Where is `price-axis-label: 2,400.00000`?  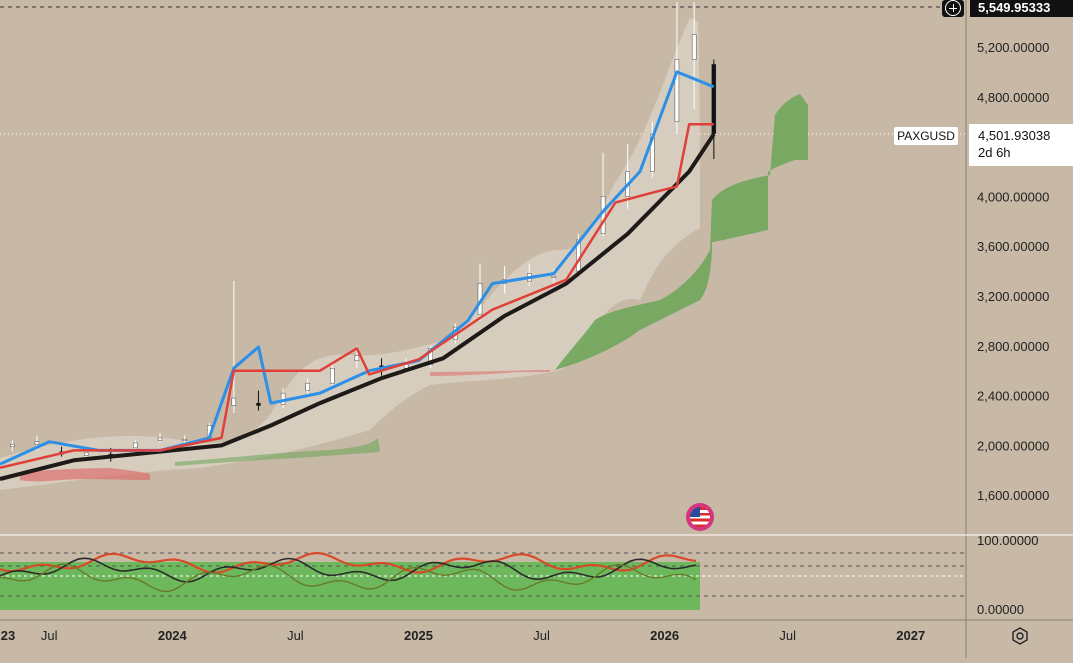
price-axis-label: 2,400.00000 is located at coordinates (1013, 396).